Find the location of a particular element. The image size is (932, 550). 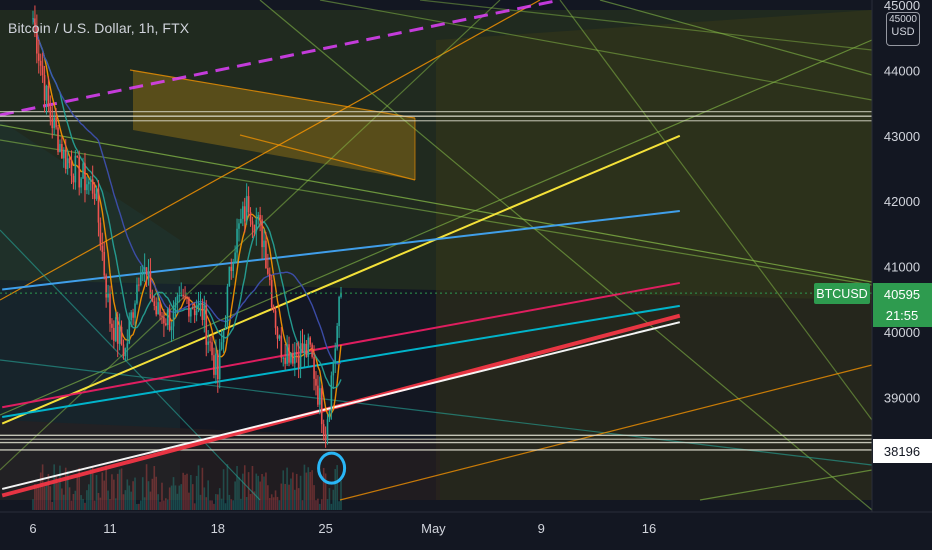

price-axis-background is located at coordinates (902, 256).